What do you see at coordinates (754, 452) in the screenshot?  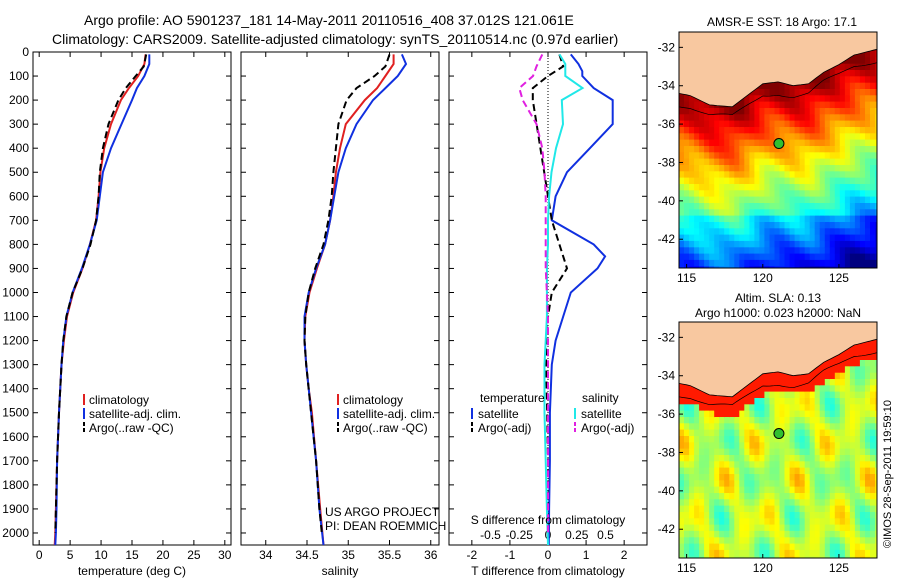 I see `sla-map-ticks: 115 120 125-32-34-36-38-40-42` at bounding box center [754, 452].